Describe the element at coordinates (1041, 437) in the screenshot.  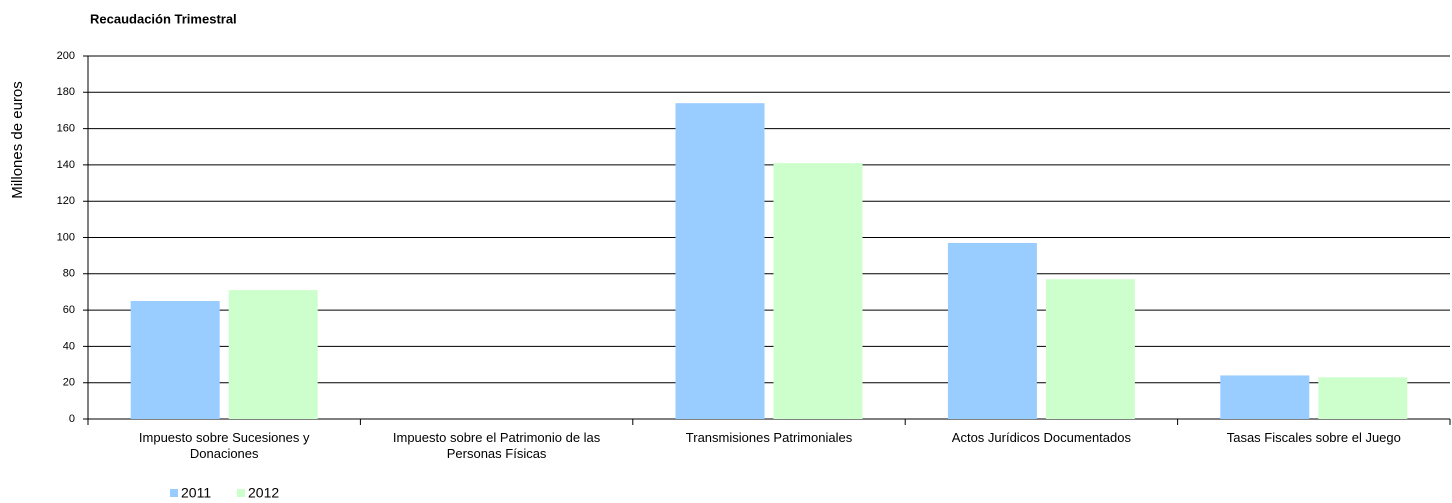
I see `x-tick-label: Actos Jurídicos Documentados` at that location.